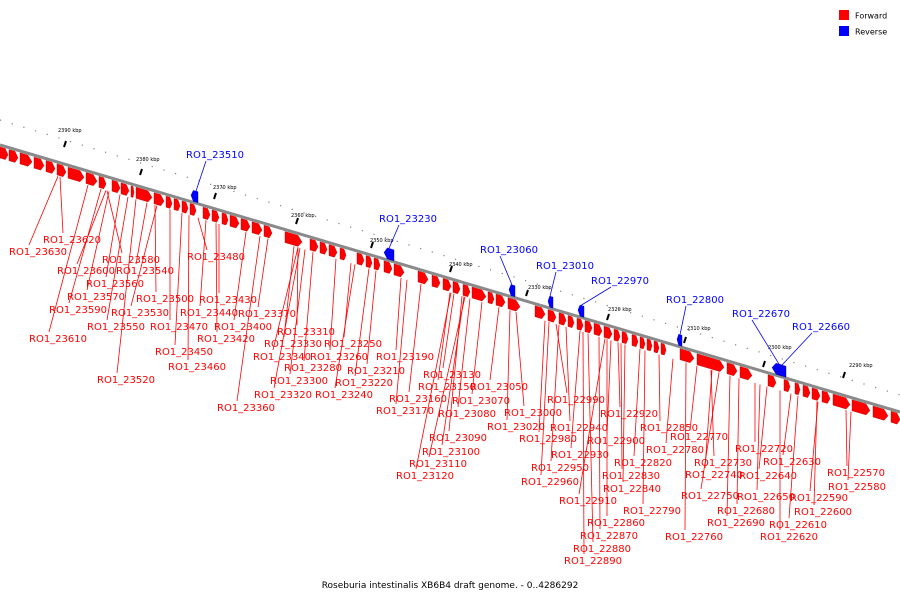 This screenshot has height=600, width=900. I want to click on forward-gene-label: RO1_23440, so click(209, 313).